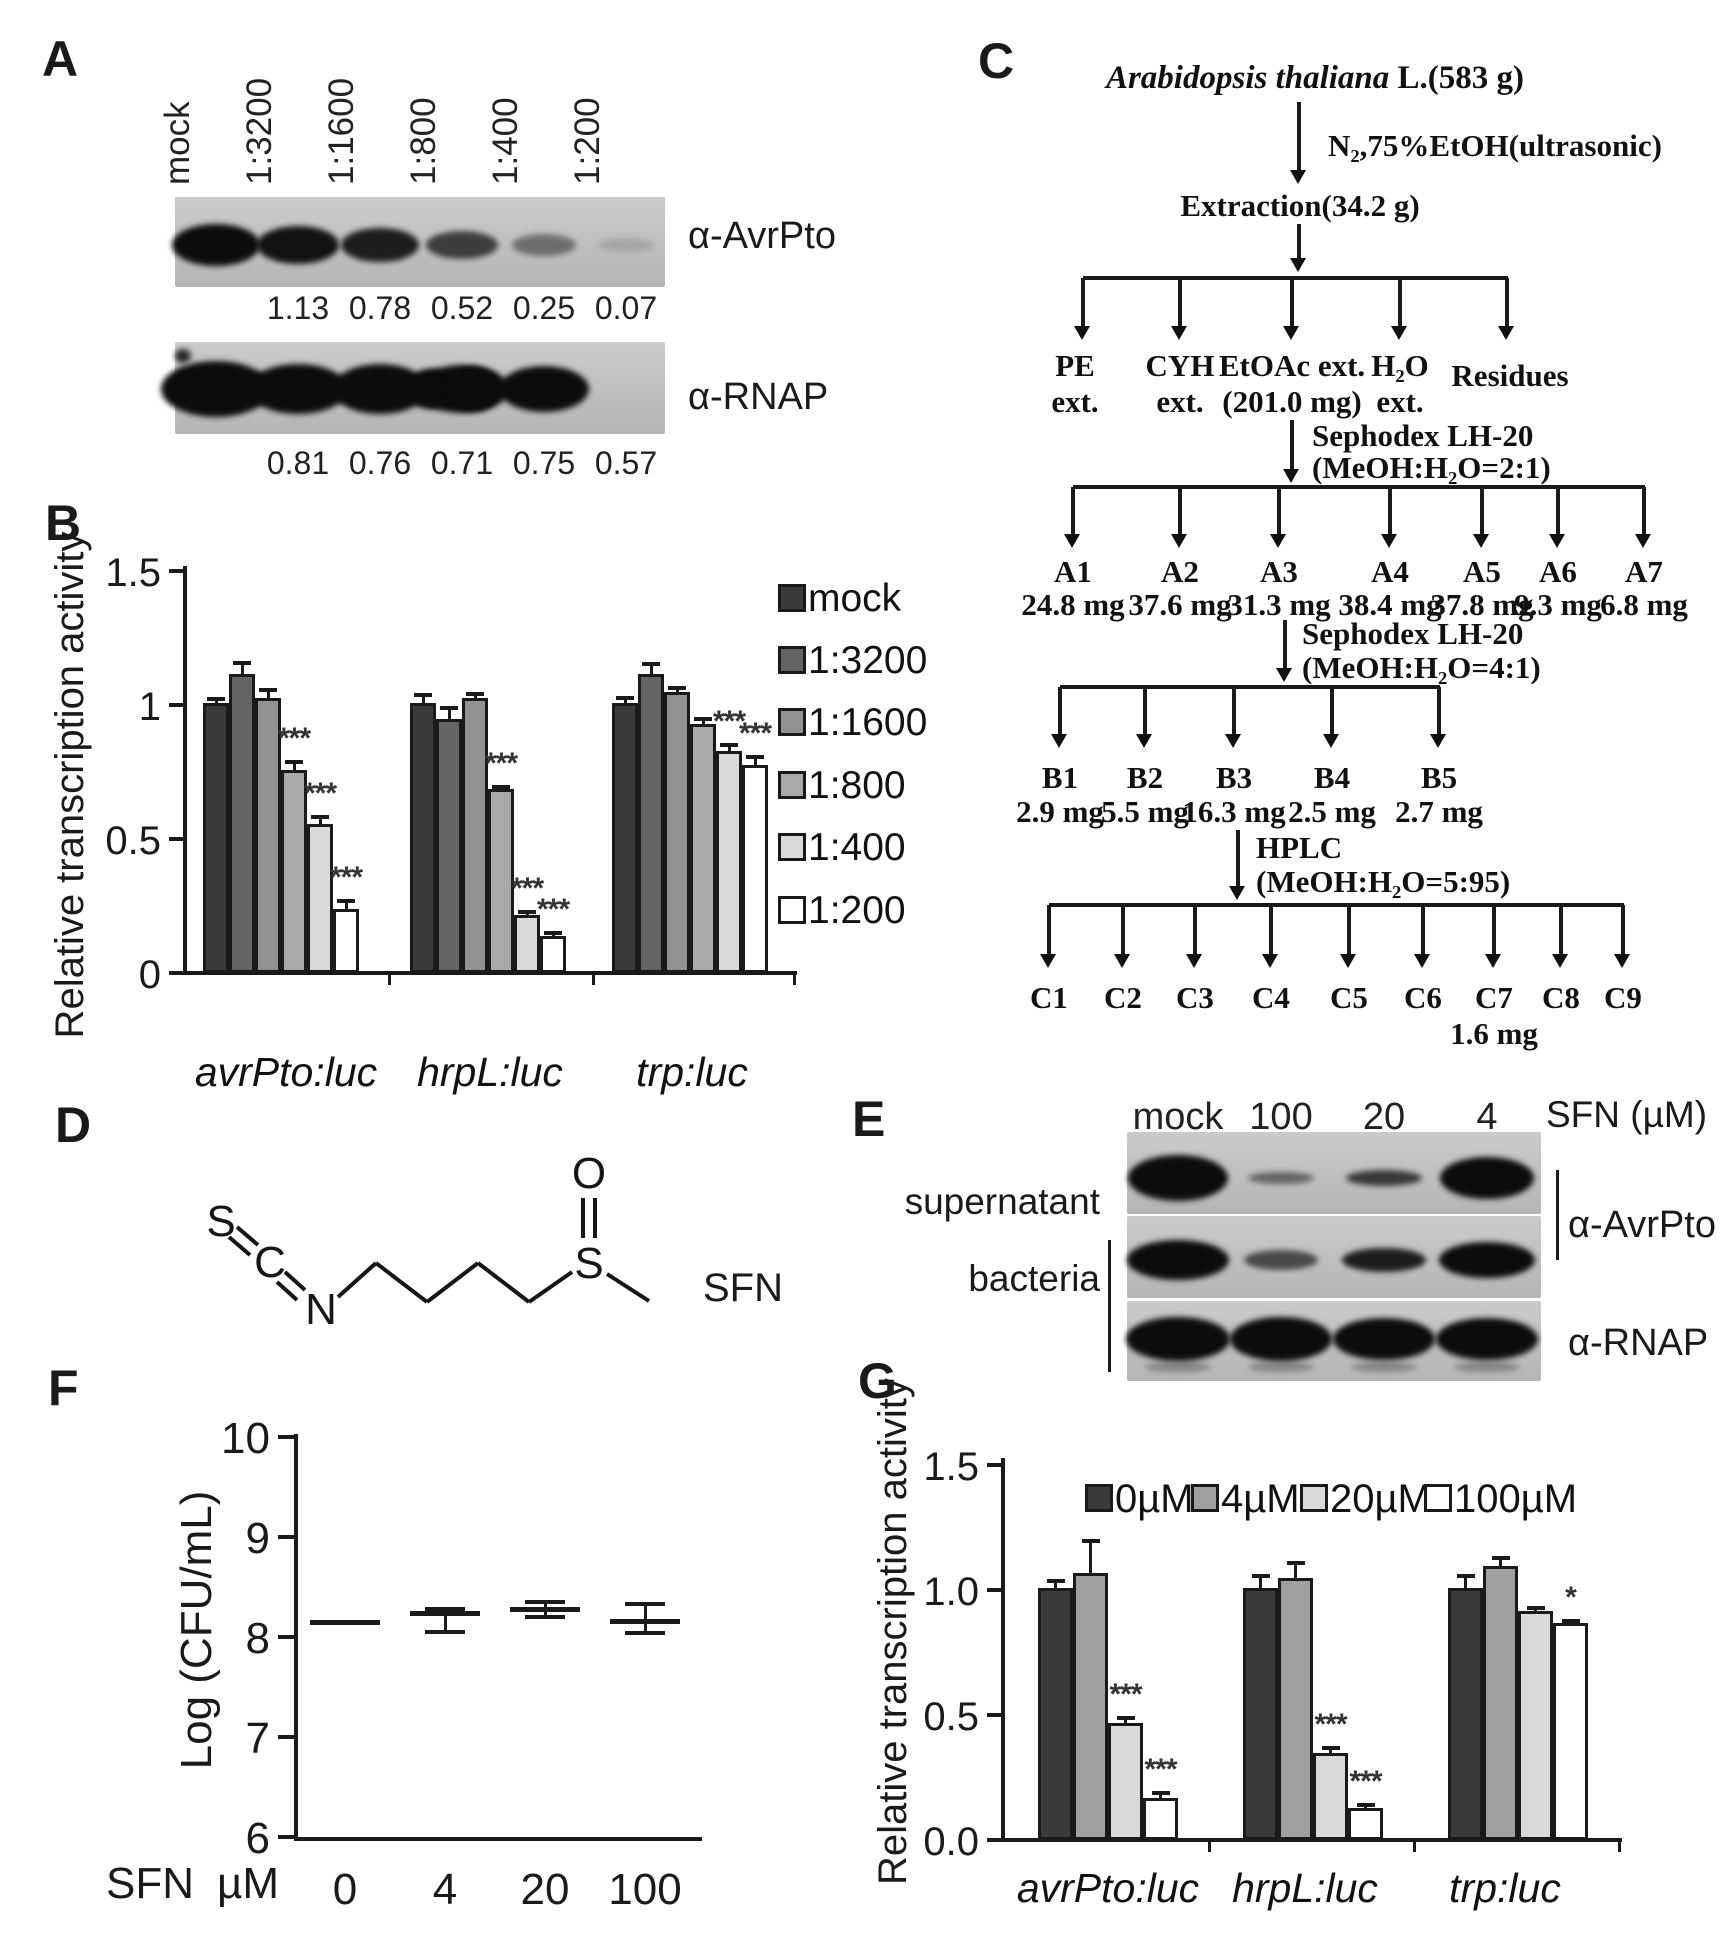  What do you see at coordinates (1487, 1260) in the screenshot?
I see `bacteria-avrpto-band` at bounding box center [1487, 1260].